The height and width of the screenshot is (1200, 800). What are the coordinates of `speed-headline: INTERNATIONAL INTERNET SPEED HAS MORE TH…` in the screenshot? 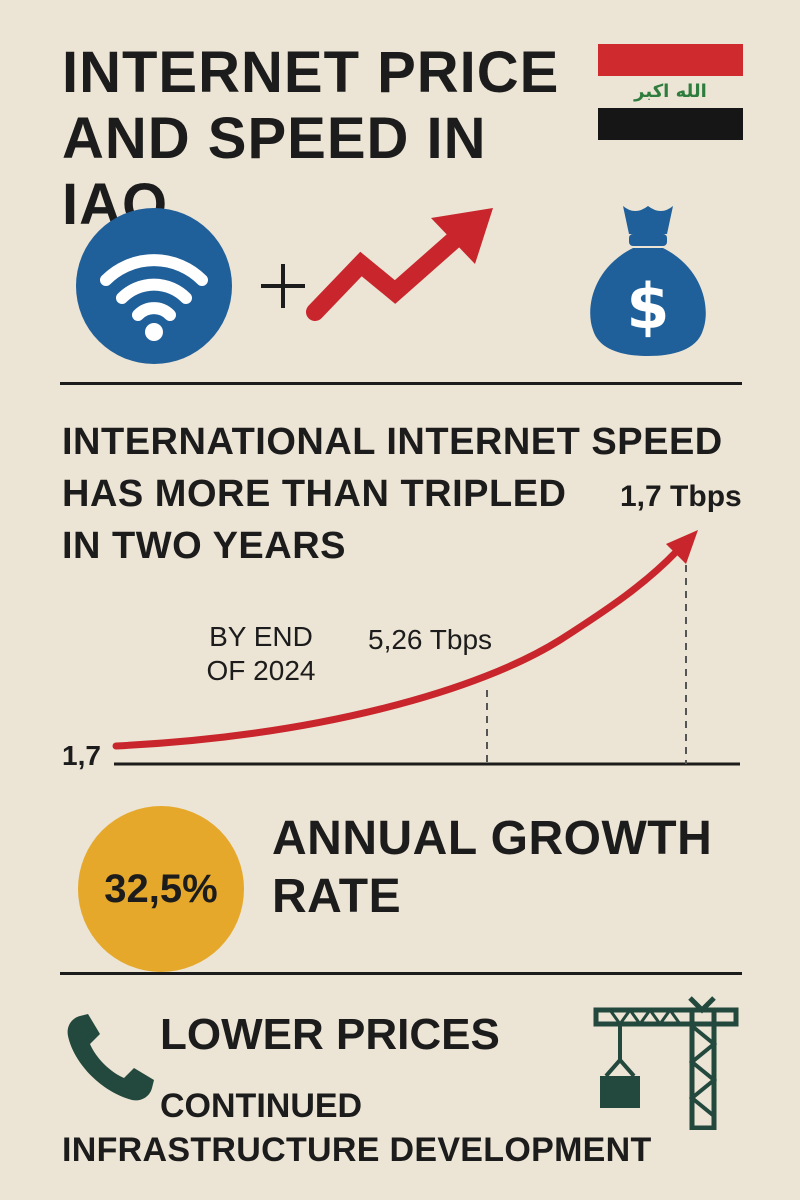 It's located at (412, 494).